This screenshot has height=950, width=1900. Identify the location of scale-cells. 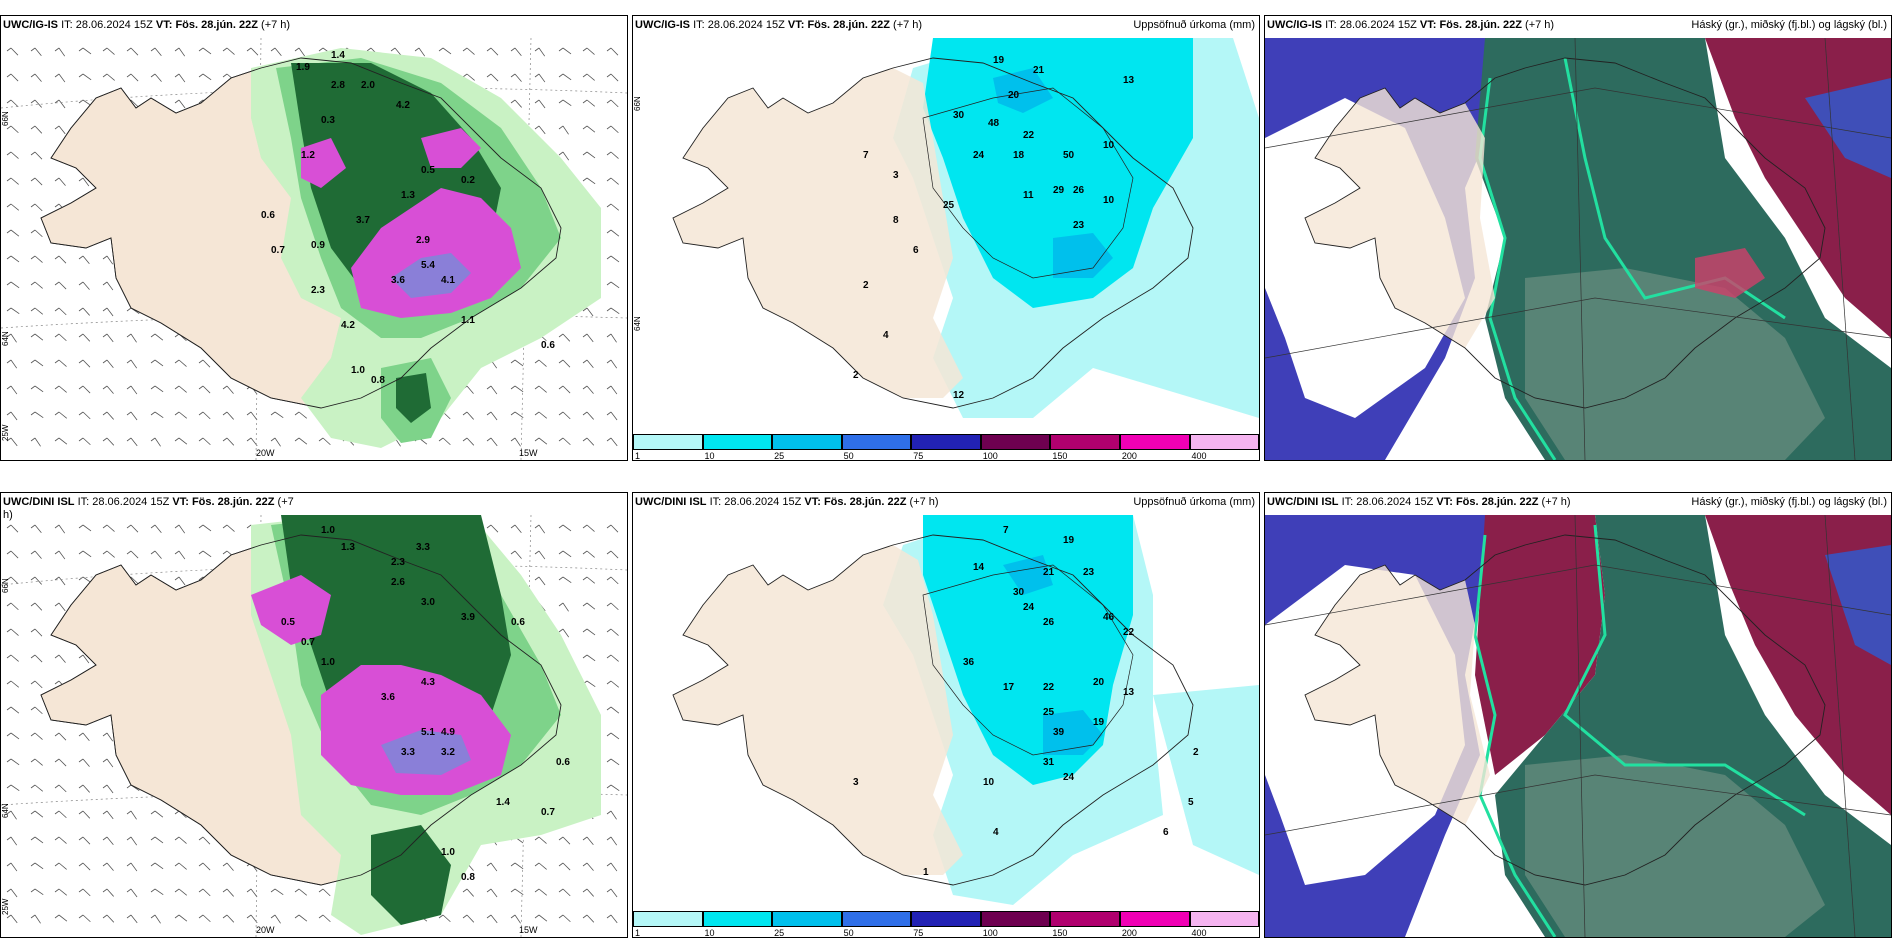
(946, 919).